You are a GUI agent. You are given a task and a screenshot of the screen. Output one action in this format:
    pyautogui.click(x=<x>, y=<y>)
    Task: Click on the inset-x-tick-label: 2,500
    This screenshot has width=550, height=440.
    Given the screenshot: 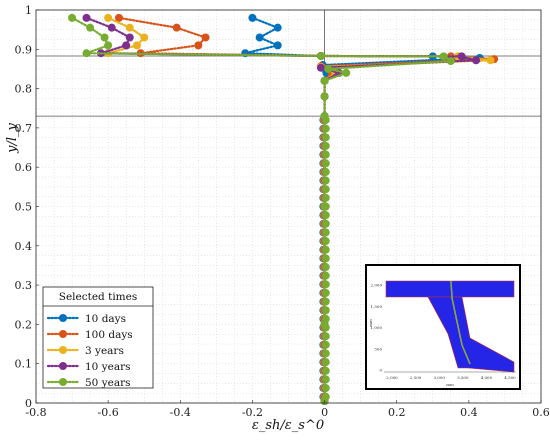 What is the action you would take?
    pyautogui.click(x=416, y=377)
    